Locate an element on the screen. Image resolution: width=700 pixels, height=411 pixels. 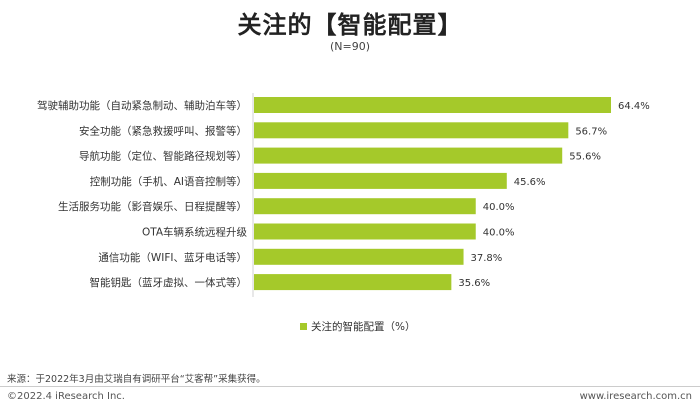
source-note: 来源：于2022年3月由艾瑞自有调研平台“艾客帮”采集获得。 is located at coordinates (136, 379).